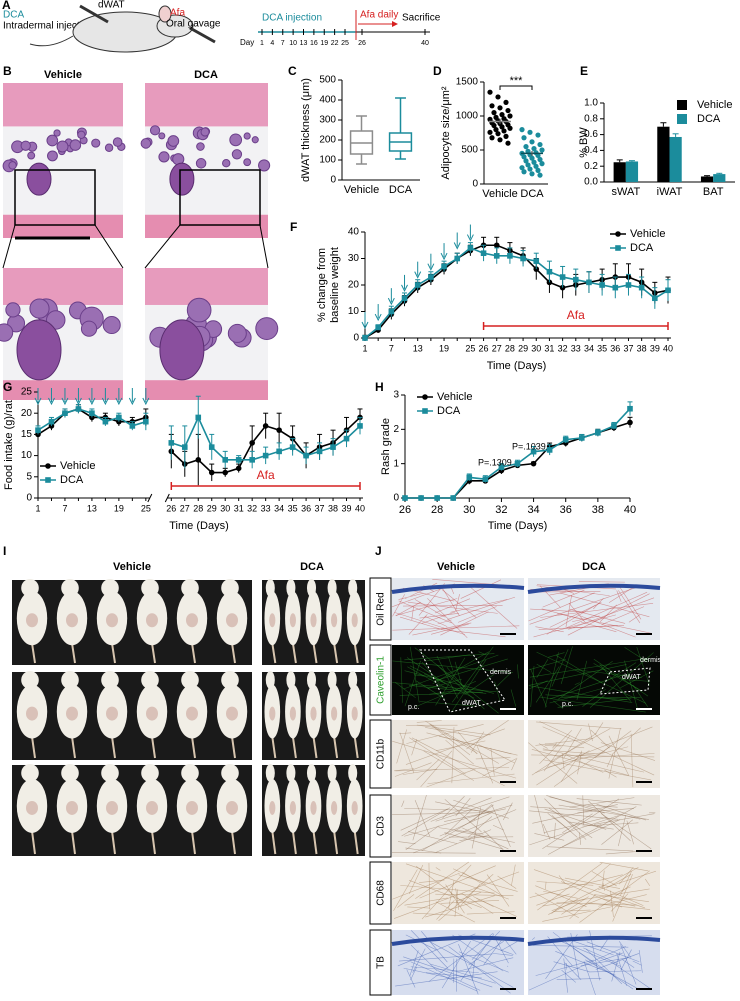 The height and width of the screenshot is (1001, 740). Describe the element at coordinates (516, 366) in the screenshot. I see `x-axis-label: Time (Days)` at that location.